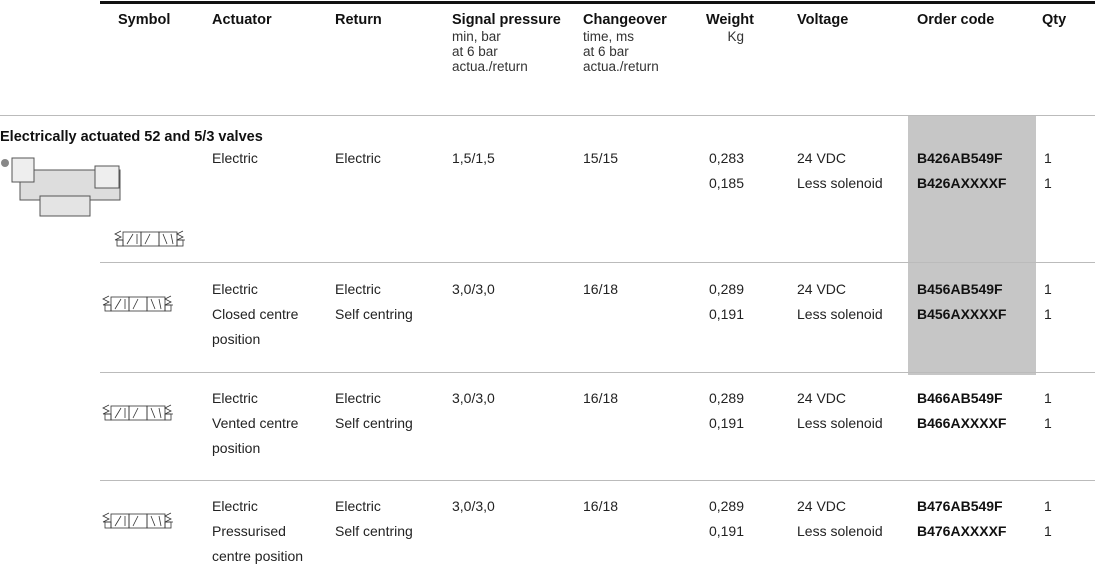 This screenshot has height=580, width=1095. What do you see at coordinates (625, 20) in the screenshot?
I see `column-title: Changeover` at bounding box center [625, 20].